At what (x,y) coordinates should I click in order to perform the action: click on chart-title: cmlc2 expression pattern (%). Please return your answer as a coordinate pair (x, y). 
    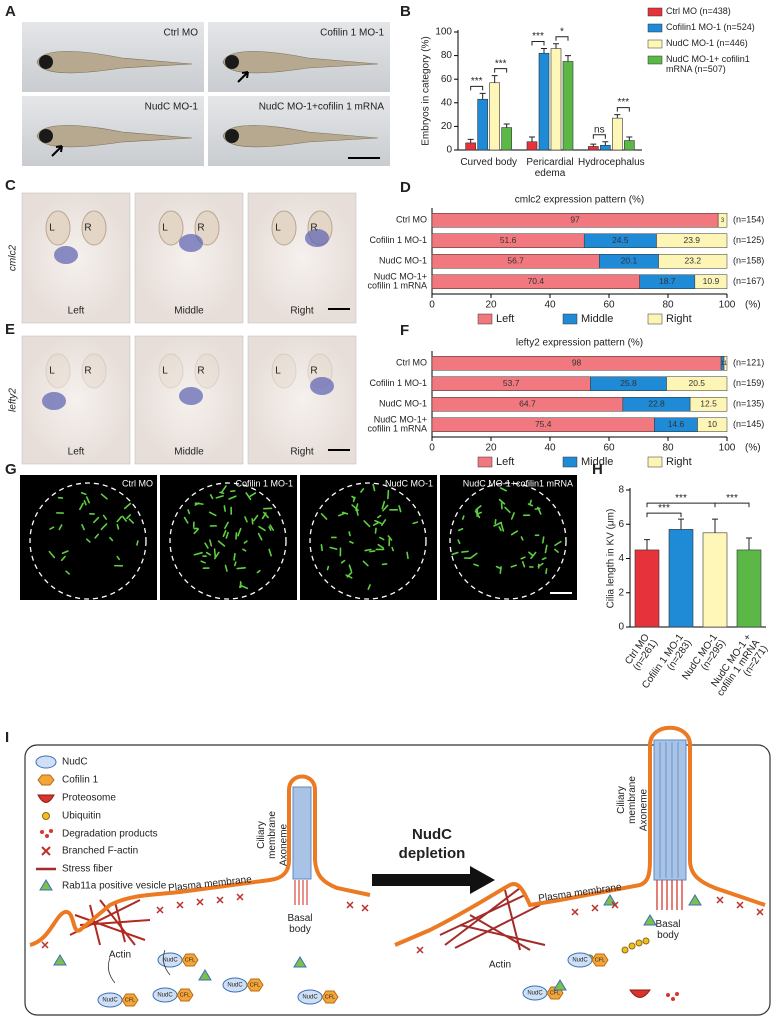
    Looking at the image, I should click on (580, 200).